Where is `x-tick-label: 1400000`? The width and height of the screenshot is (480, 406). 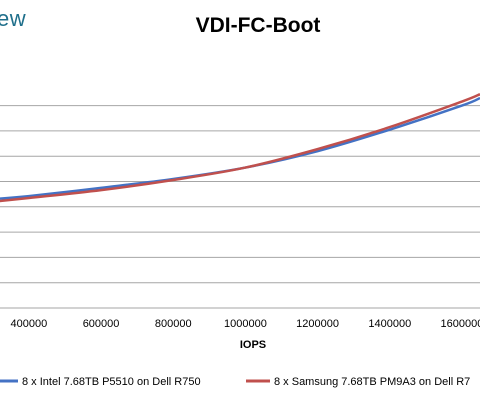 x-tick-label: 1400000 is located at coordinates (389, 324).